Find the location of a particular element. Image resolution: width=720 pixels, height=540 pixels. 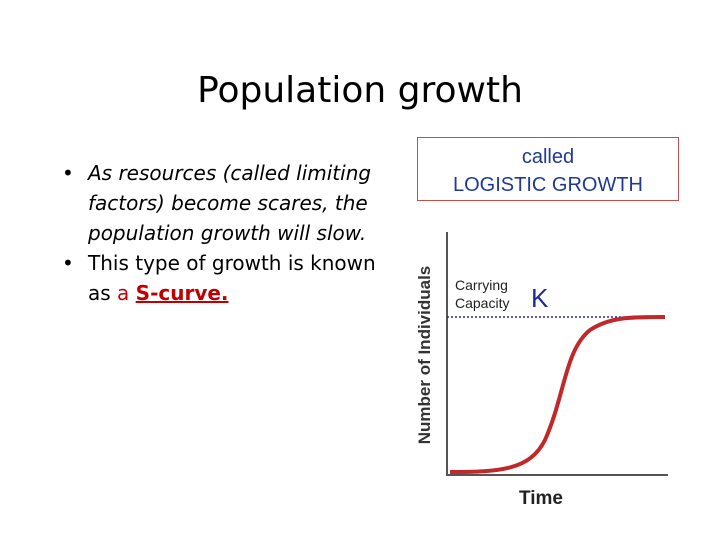

k-label: K is located at coordinates (540, 298).